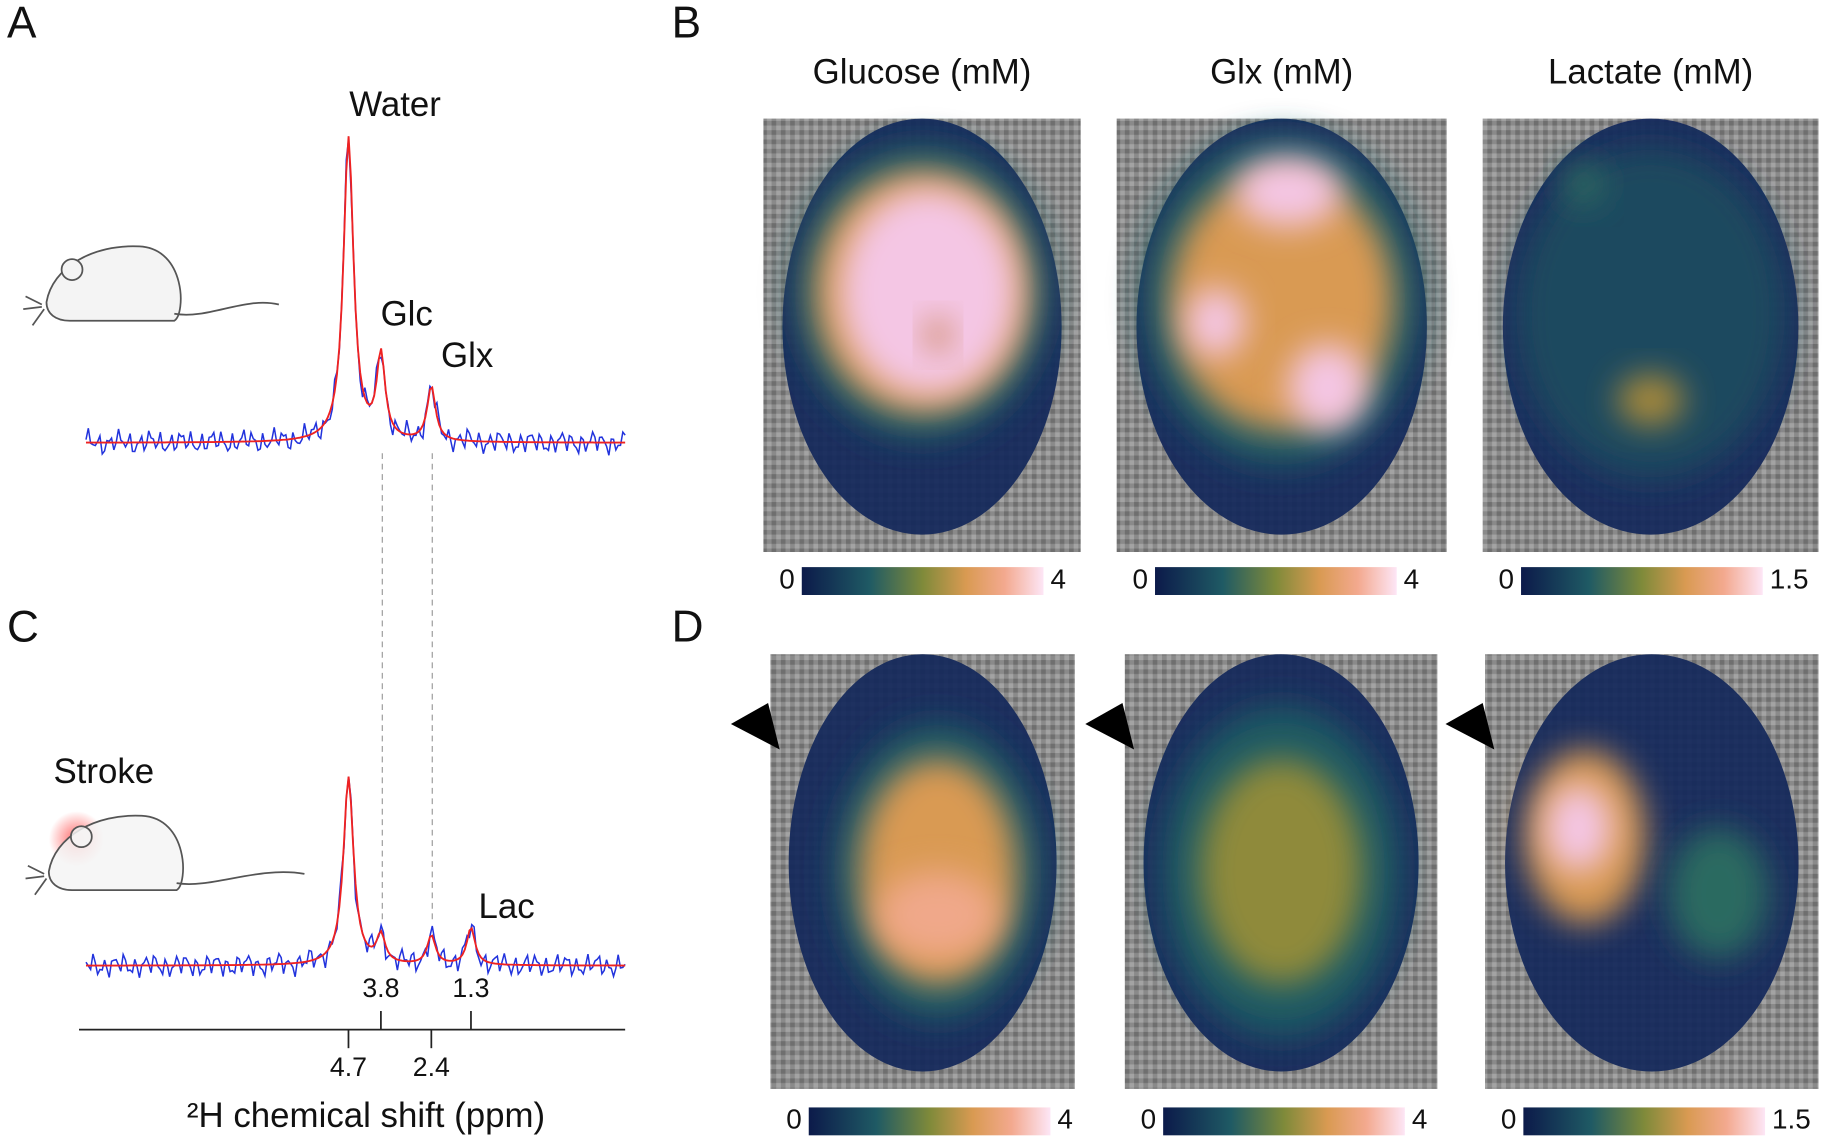 This screenshot has width=1822, height=1147. Describe the element at coordinates (688, 627) in the screenshot. I see `panel-label: D` at that location.